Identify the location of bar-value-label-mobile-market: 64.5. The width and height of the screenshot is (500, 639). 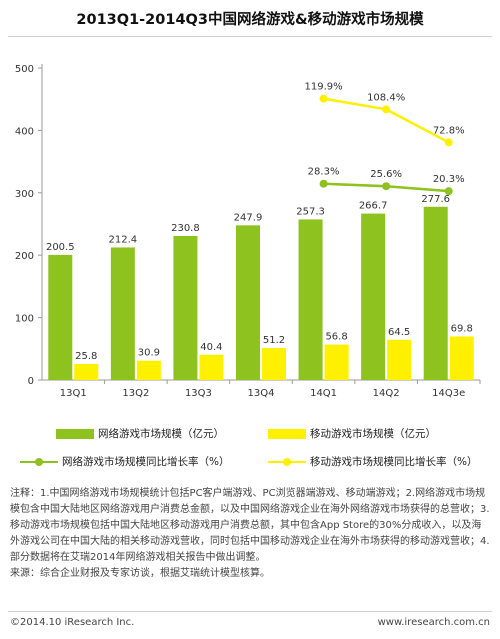
(399, 332).